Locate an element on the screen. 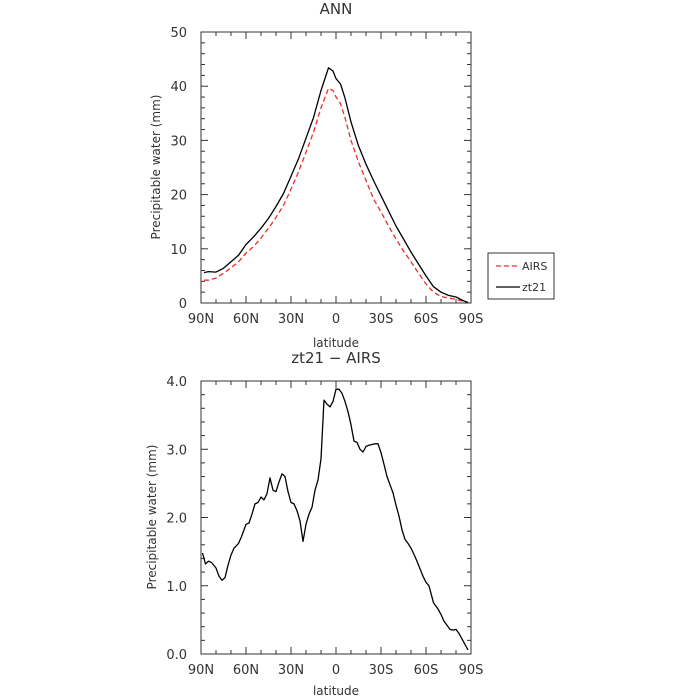 Image resolution: width=700 pixels, height=700 pixels. y-tick-label: 4.0 is located at coordinates (176, 382).